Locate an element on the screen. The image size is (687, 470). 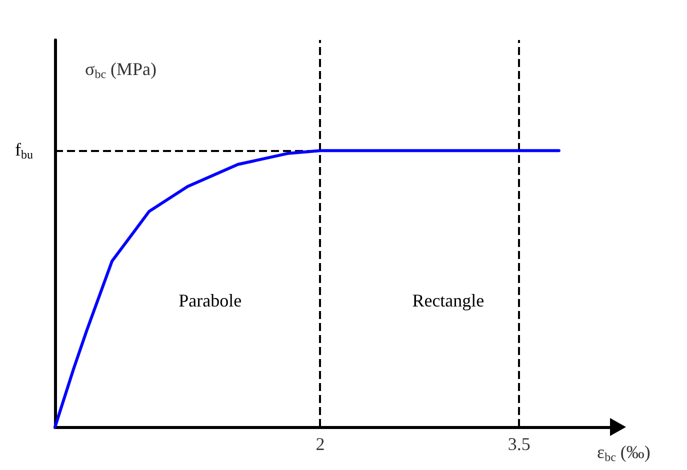
x-tick-label: 3.5 is located at coordinates (519, 444).